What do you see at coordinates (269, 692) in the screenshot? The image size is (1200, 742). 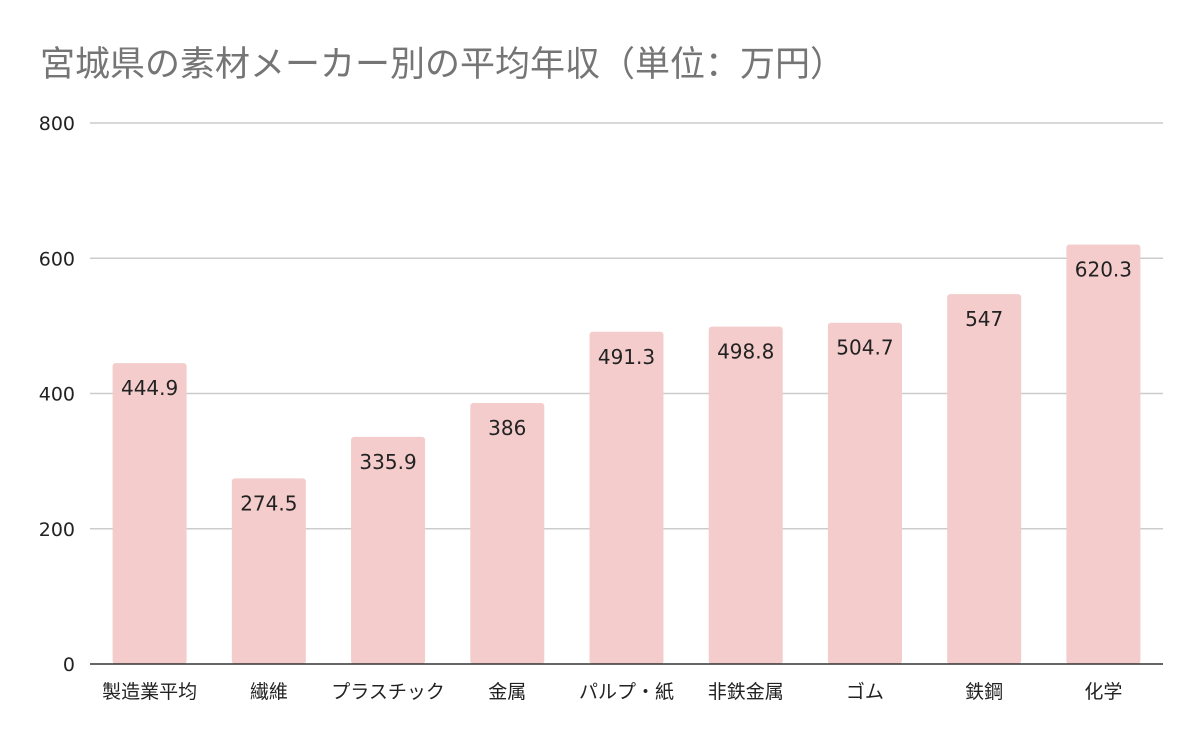 I see `x-tick-label: 繊維` at bounding box center [269, 692].